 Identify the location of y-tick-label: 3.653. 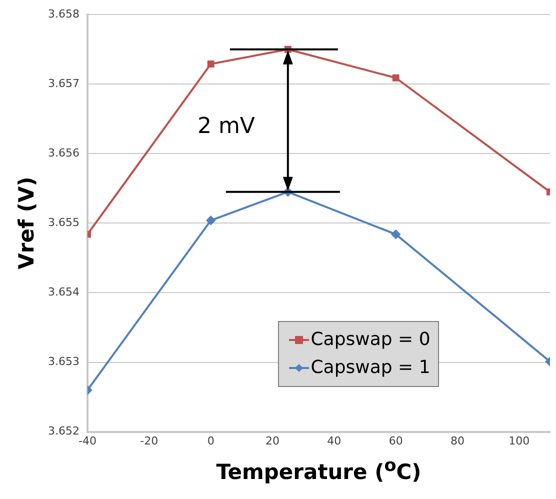
(64, 361).